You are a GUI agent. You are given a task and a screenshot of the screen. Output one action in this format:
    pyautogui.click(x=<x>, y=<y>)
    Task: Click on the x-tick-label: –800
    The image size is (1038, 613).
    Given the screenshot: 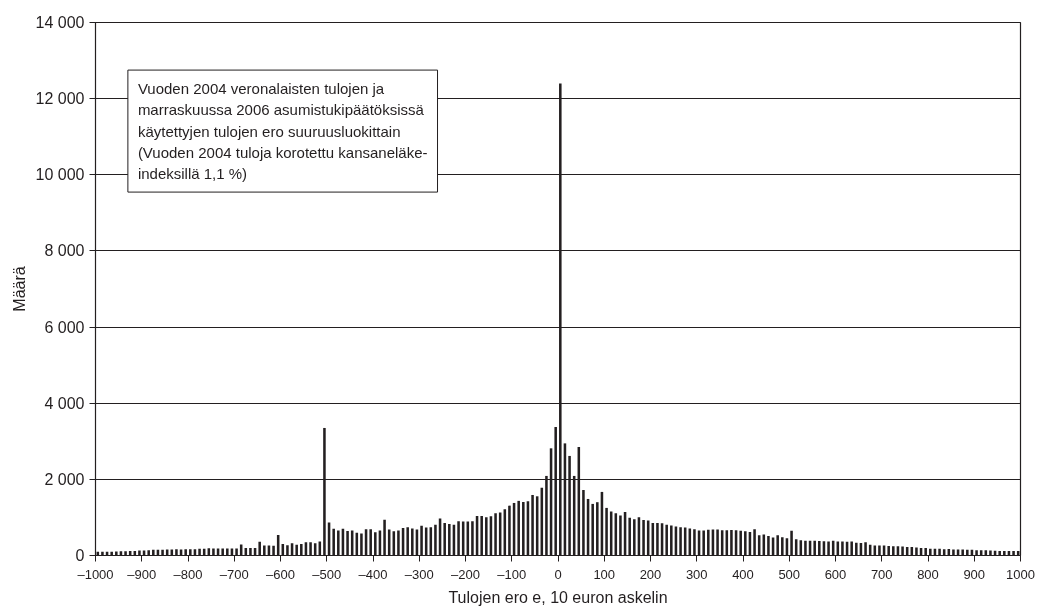 What is the action you would take?
    pyautogui.click(x=188, y=574)
    